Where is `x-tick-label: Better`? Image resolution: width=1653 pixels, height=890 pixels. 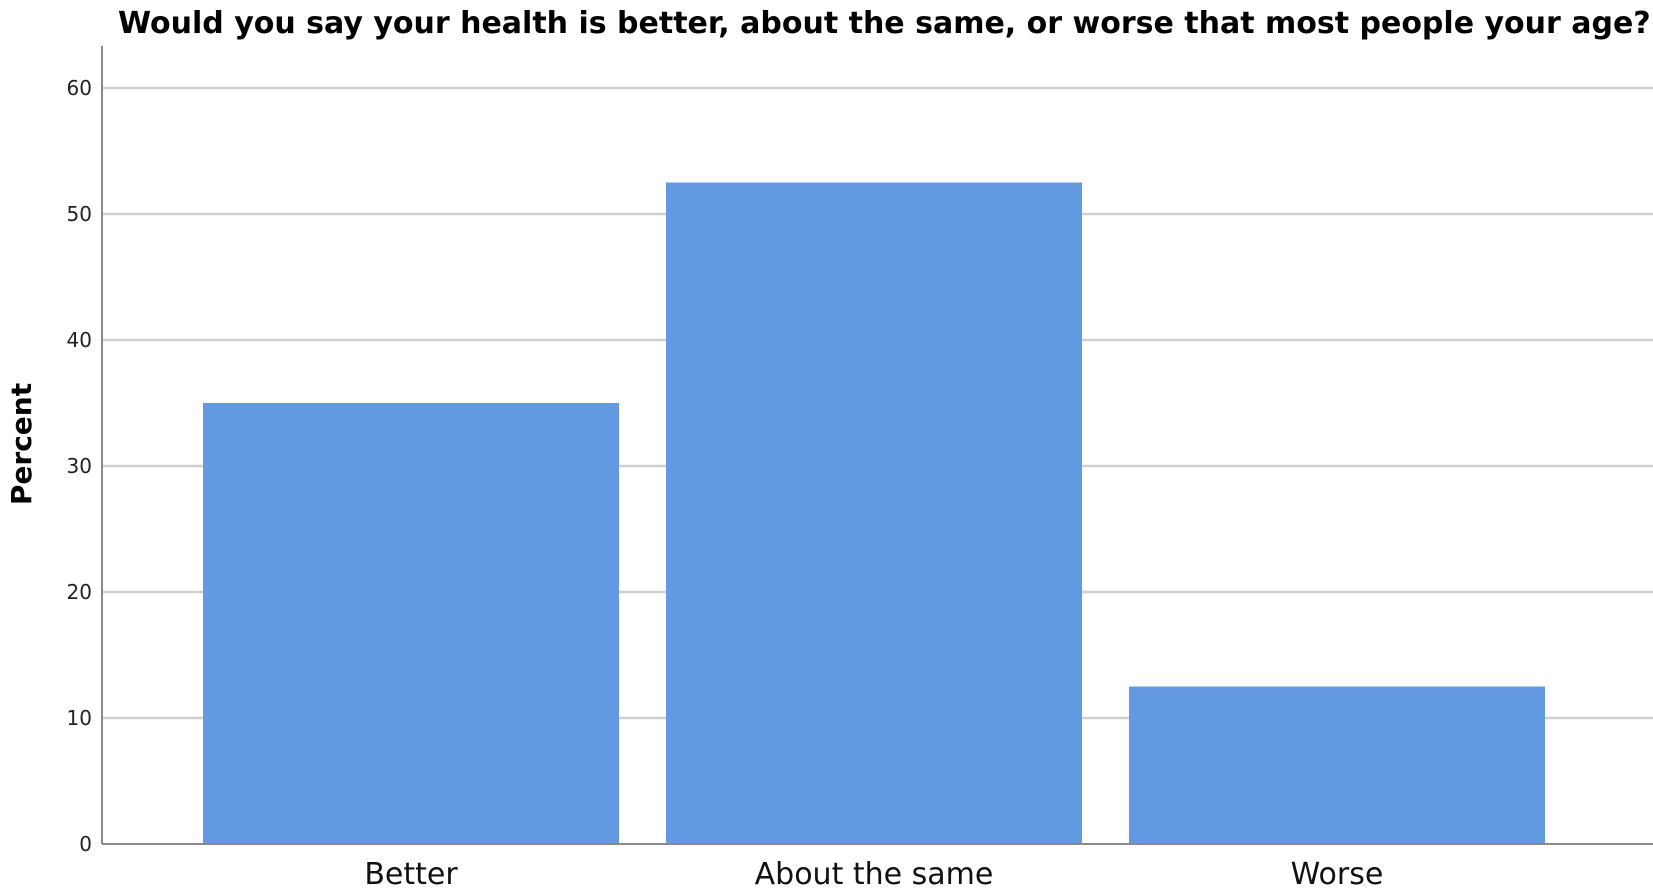 x-tick-label: Better is located at coordinates (411, 873).